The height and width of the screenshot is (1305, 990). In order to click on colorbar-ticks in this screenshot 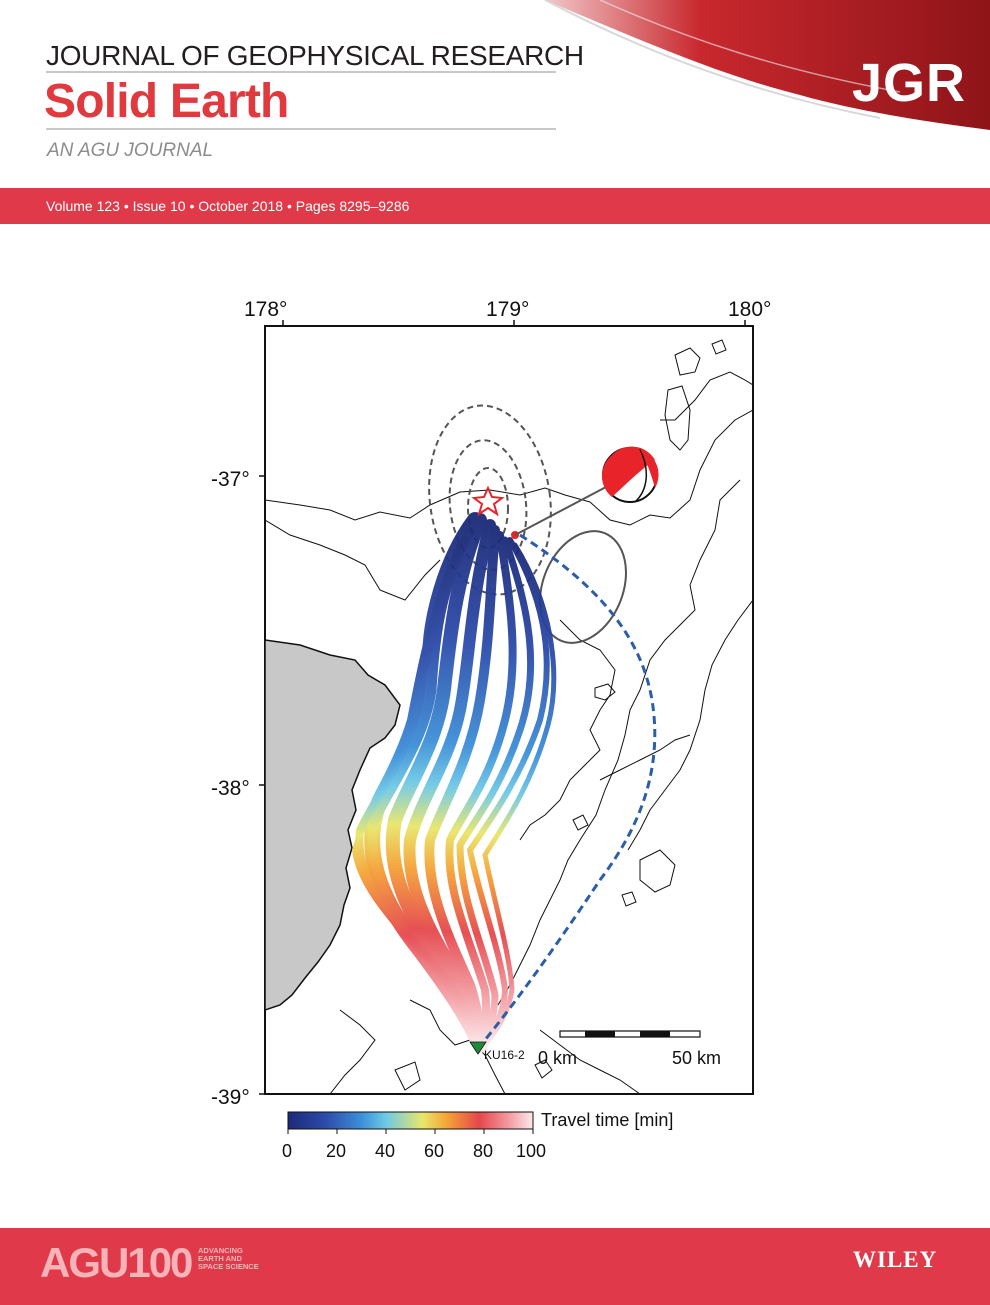, I will do `click(410, 1131)`.